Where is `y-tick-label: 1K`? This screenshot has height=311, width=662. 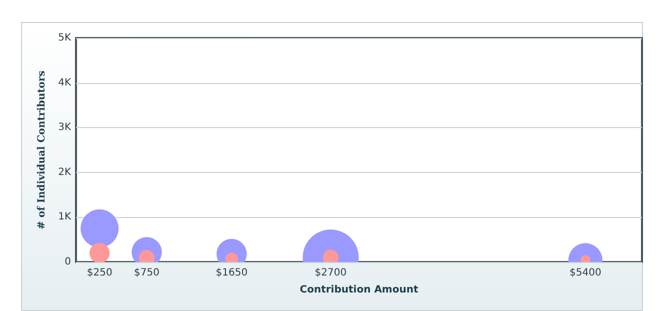
y-tick-label: 1K is located at coordinates (65, 217).